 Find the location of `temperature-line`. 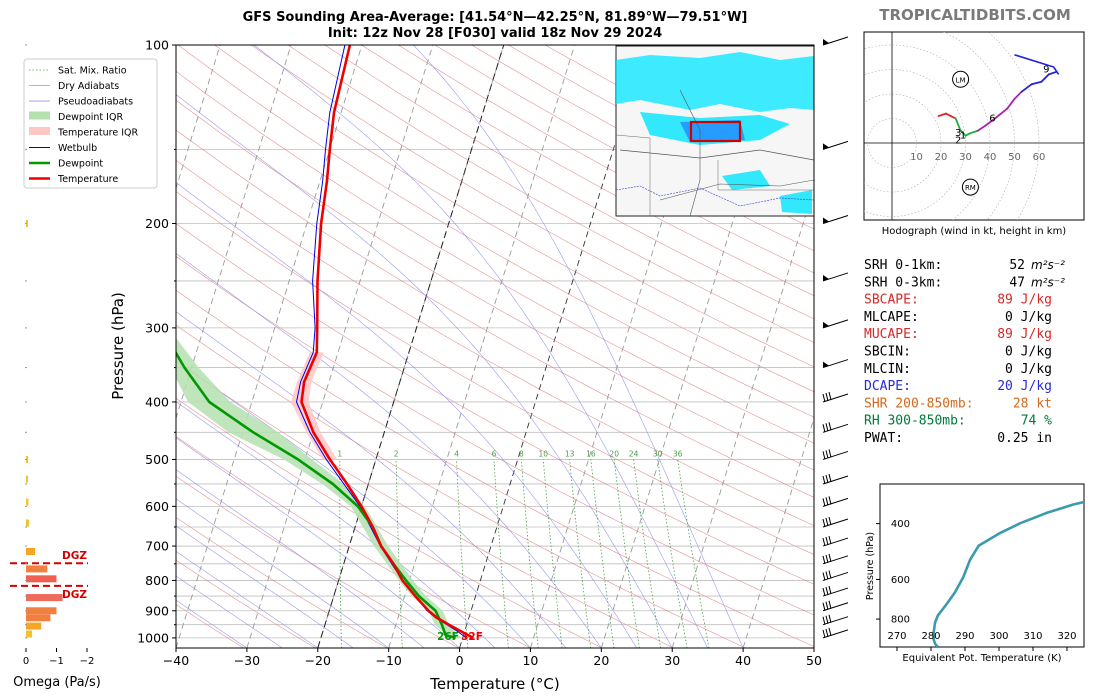

temperature-line is located at coordinates (387, 342).